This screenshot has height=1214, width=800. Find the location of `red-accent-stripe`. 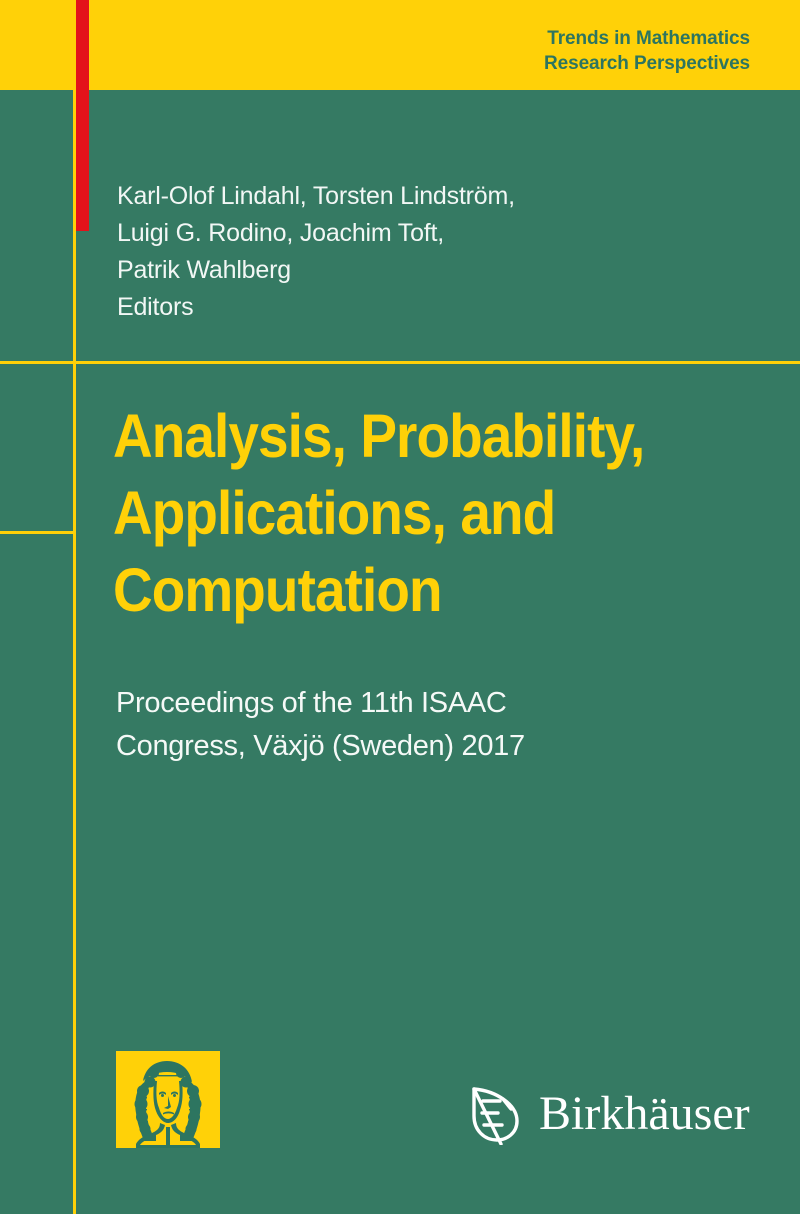

red-accent-stripe is located at coordinates (82, 115).